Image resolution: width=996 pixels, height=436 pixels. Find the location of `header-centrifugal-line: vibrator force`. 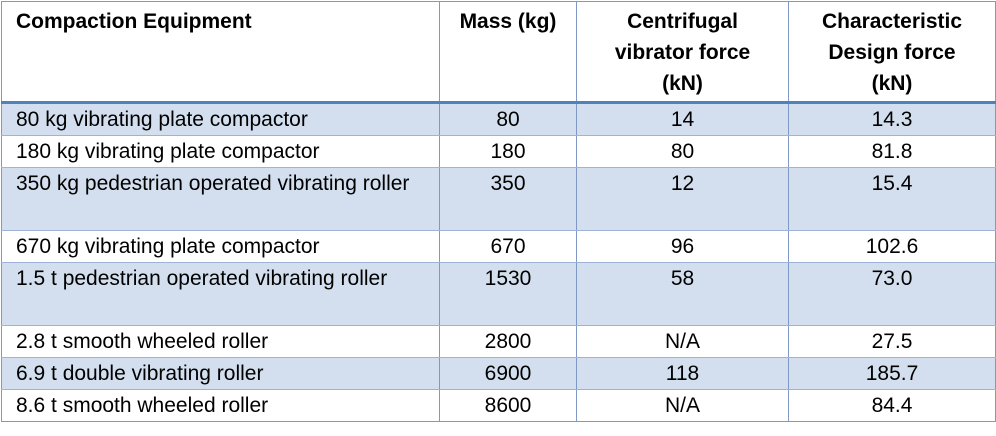

header-centrifugal-line: vibrator force is located at coordinates (682, 52).